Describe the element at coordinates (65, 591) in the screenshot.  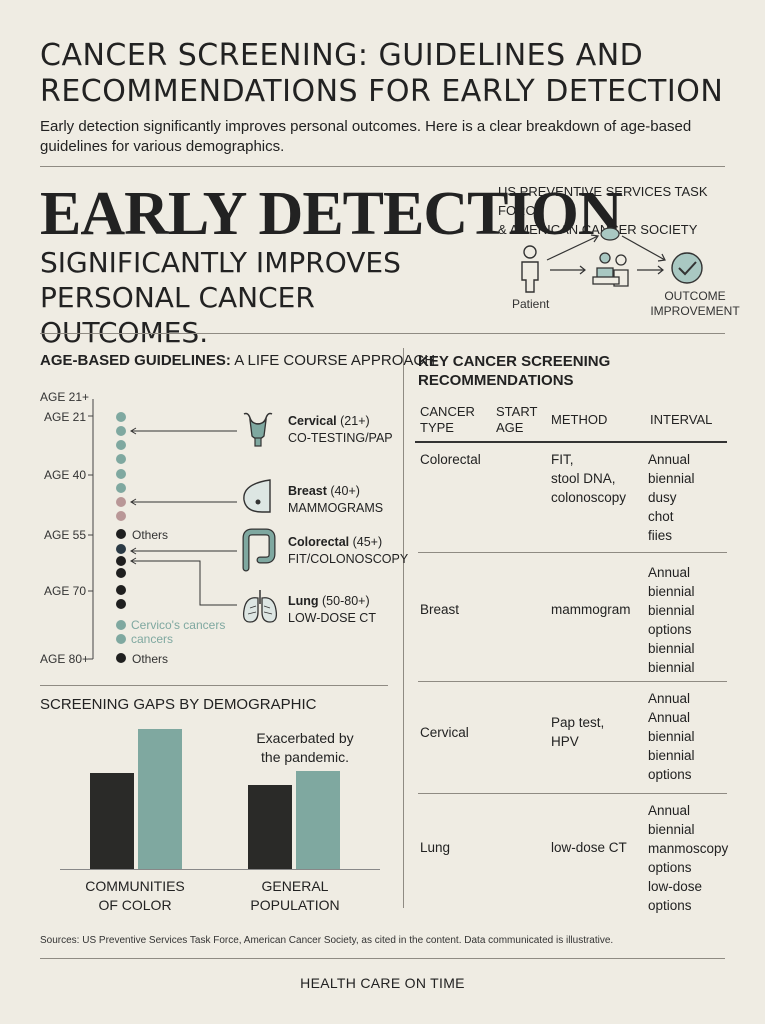
I see `age-label-70: AGE 70` at that location.